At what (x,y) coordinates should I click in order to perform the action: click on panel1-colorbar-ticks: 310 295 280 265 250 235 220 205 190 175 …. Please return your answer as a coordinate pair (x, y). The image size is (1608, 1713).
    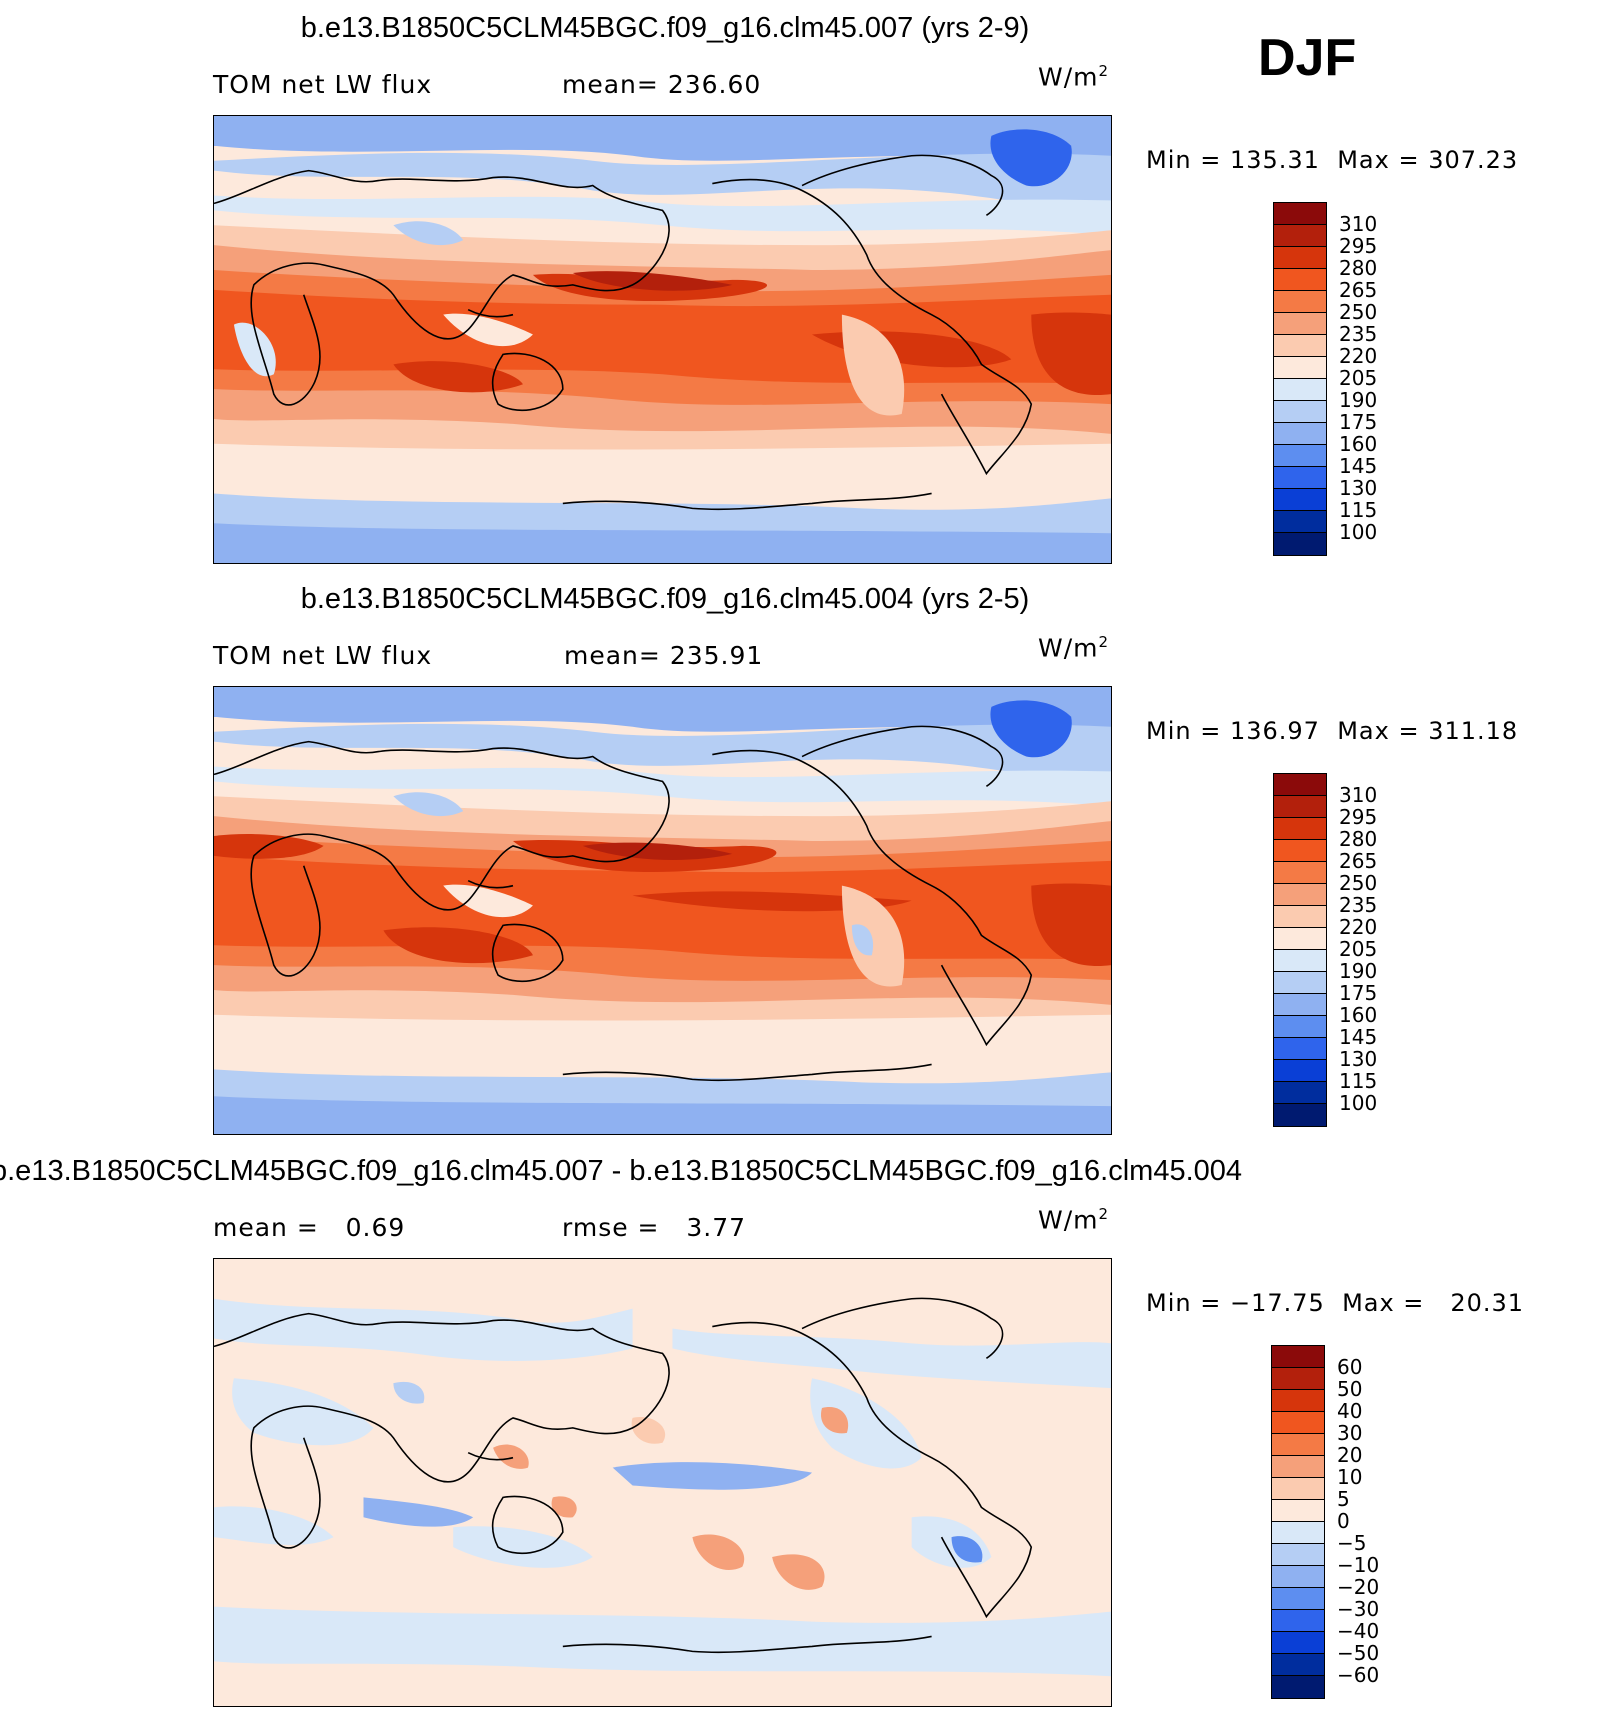
    Looking at the image, I should click on (1358, 378).